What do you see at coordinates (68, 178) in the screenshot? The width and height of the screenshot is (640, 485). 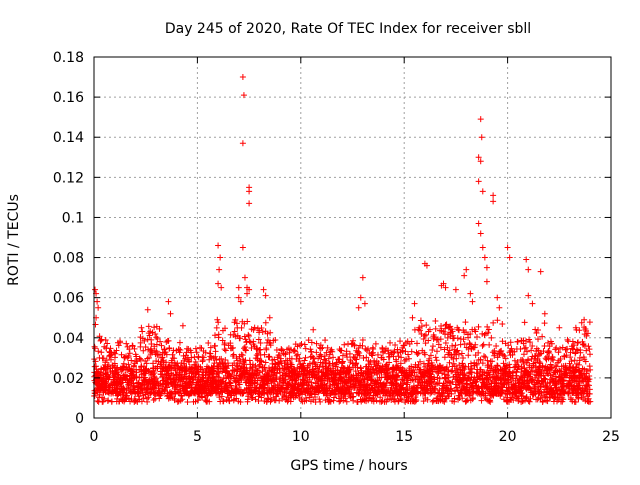 I see `y-tick-label: 0.12` at bounding box center [68, 178].